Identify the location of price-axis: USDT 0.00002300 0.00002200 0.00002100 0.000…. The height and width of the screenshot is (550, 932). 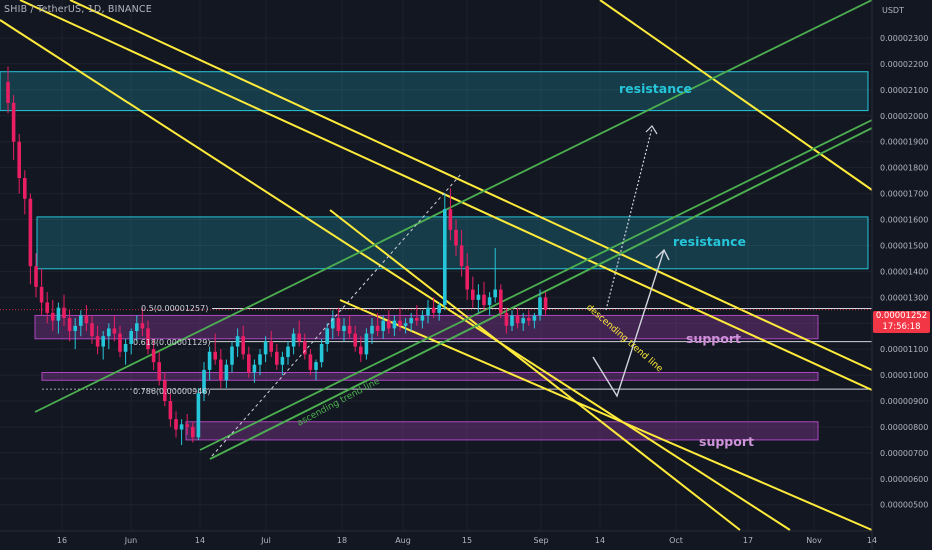
(901, 275).